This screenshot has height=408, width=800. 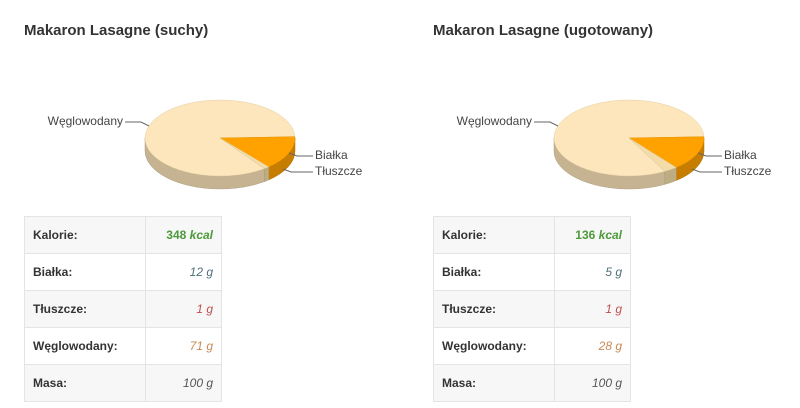 I want to click on table-row: Węglowodany: 28 g, so click(x=532, y=346).